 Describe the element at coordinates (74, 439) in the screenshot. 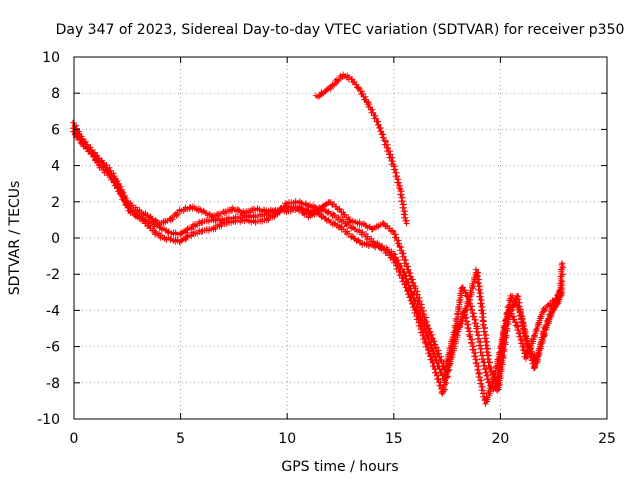

I see `x-tick-label: 0` at that location.